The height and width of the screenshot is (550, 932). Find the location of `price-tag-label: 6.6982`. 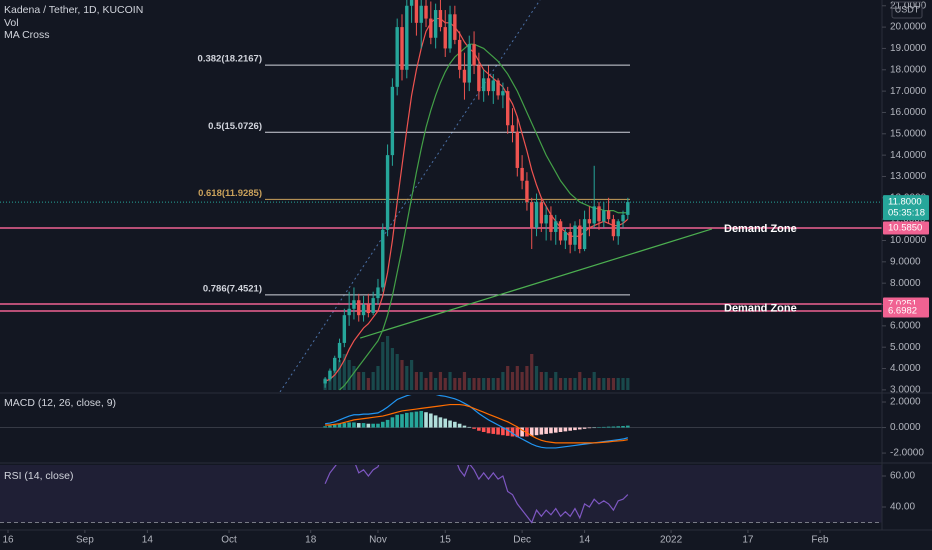

price-tag-label: 6.6982 is located at coordinates (902, 310).